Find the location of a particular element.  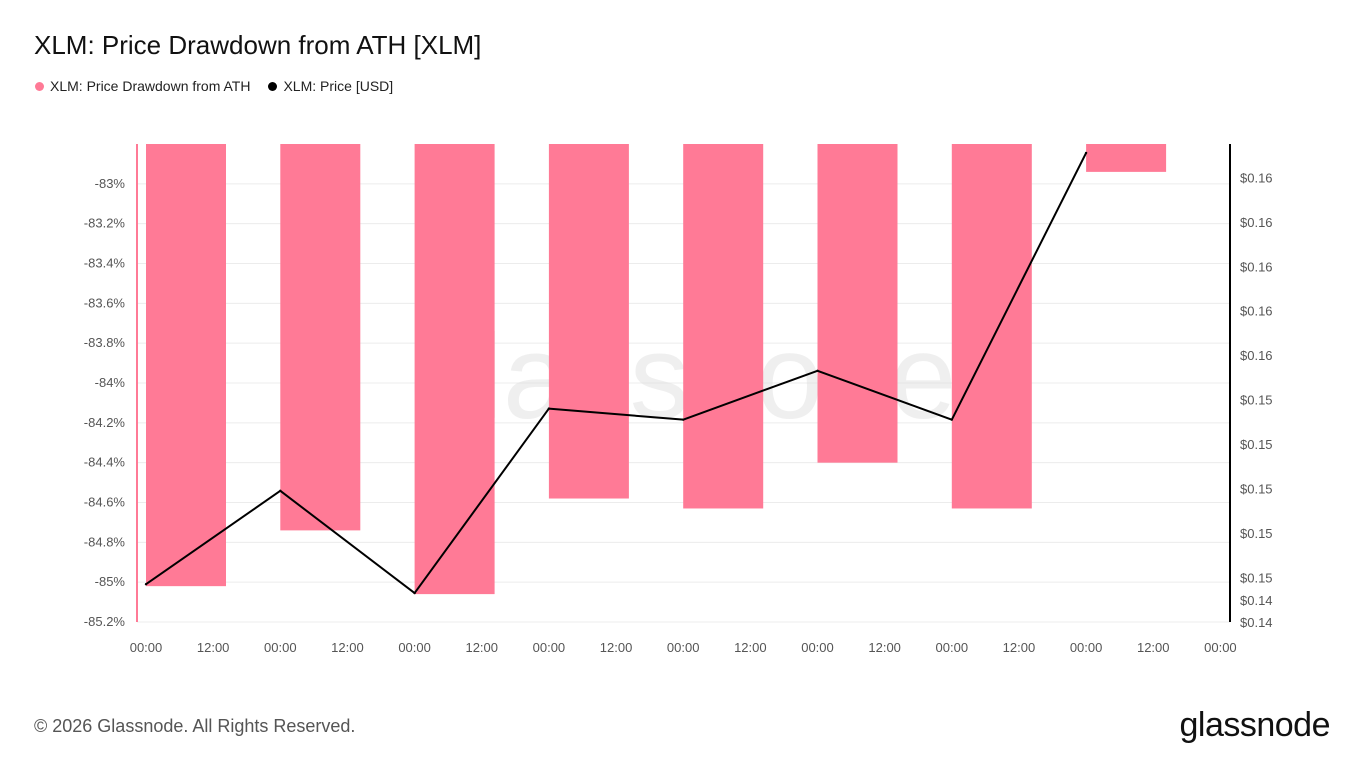

y-left-tick-label: -83% is located at coordinates (110, 183).